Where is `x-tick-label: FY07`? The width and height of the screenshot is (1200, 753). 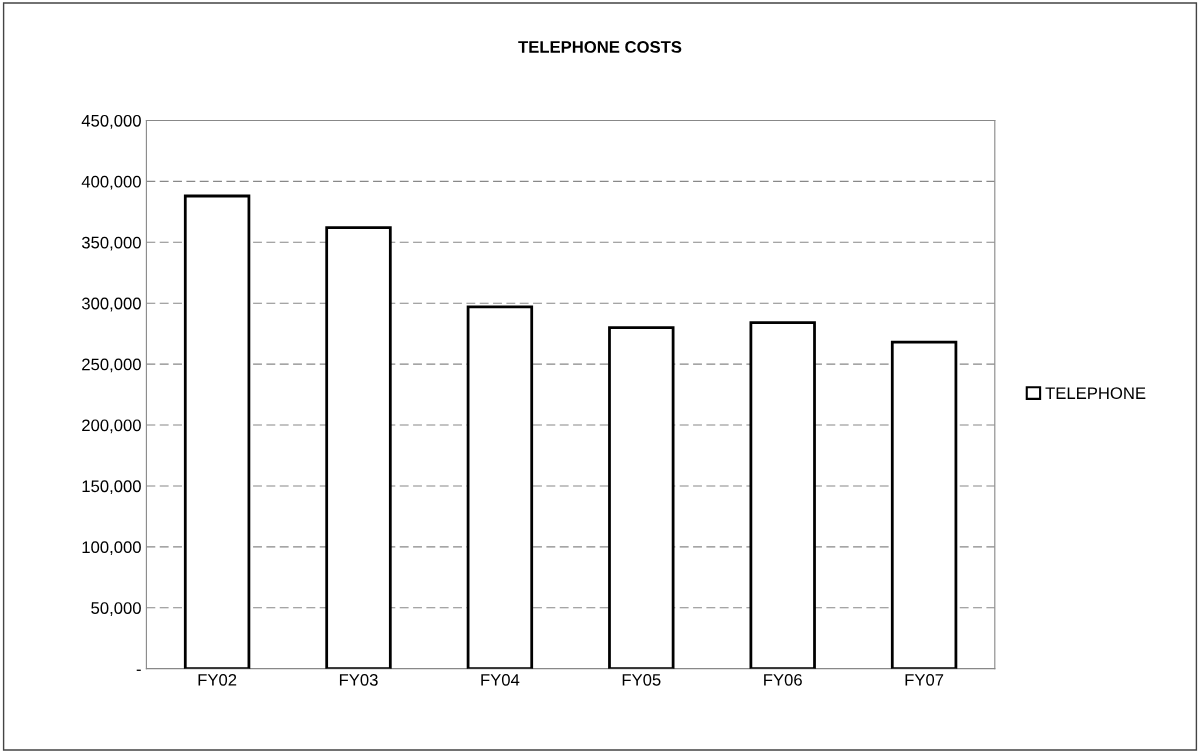 x-tick-label: FY07 is located at coordinates (924, 679).